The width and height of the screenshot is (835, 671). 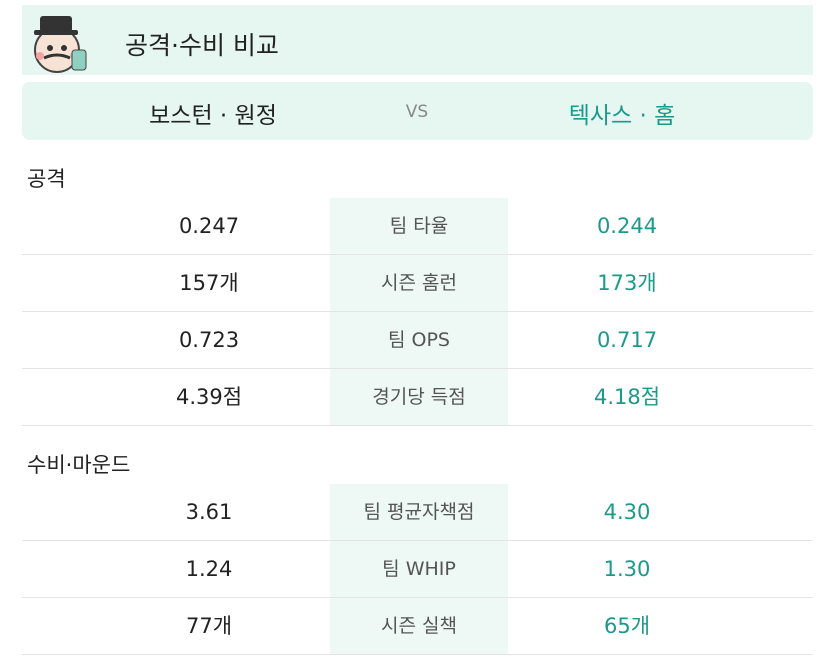 What do you see at coordinates (213, 116) in the screenshot?
I see `away-team: 보스턴 · 원정` at bounding box center [213, 116].